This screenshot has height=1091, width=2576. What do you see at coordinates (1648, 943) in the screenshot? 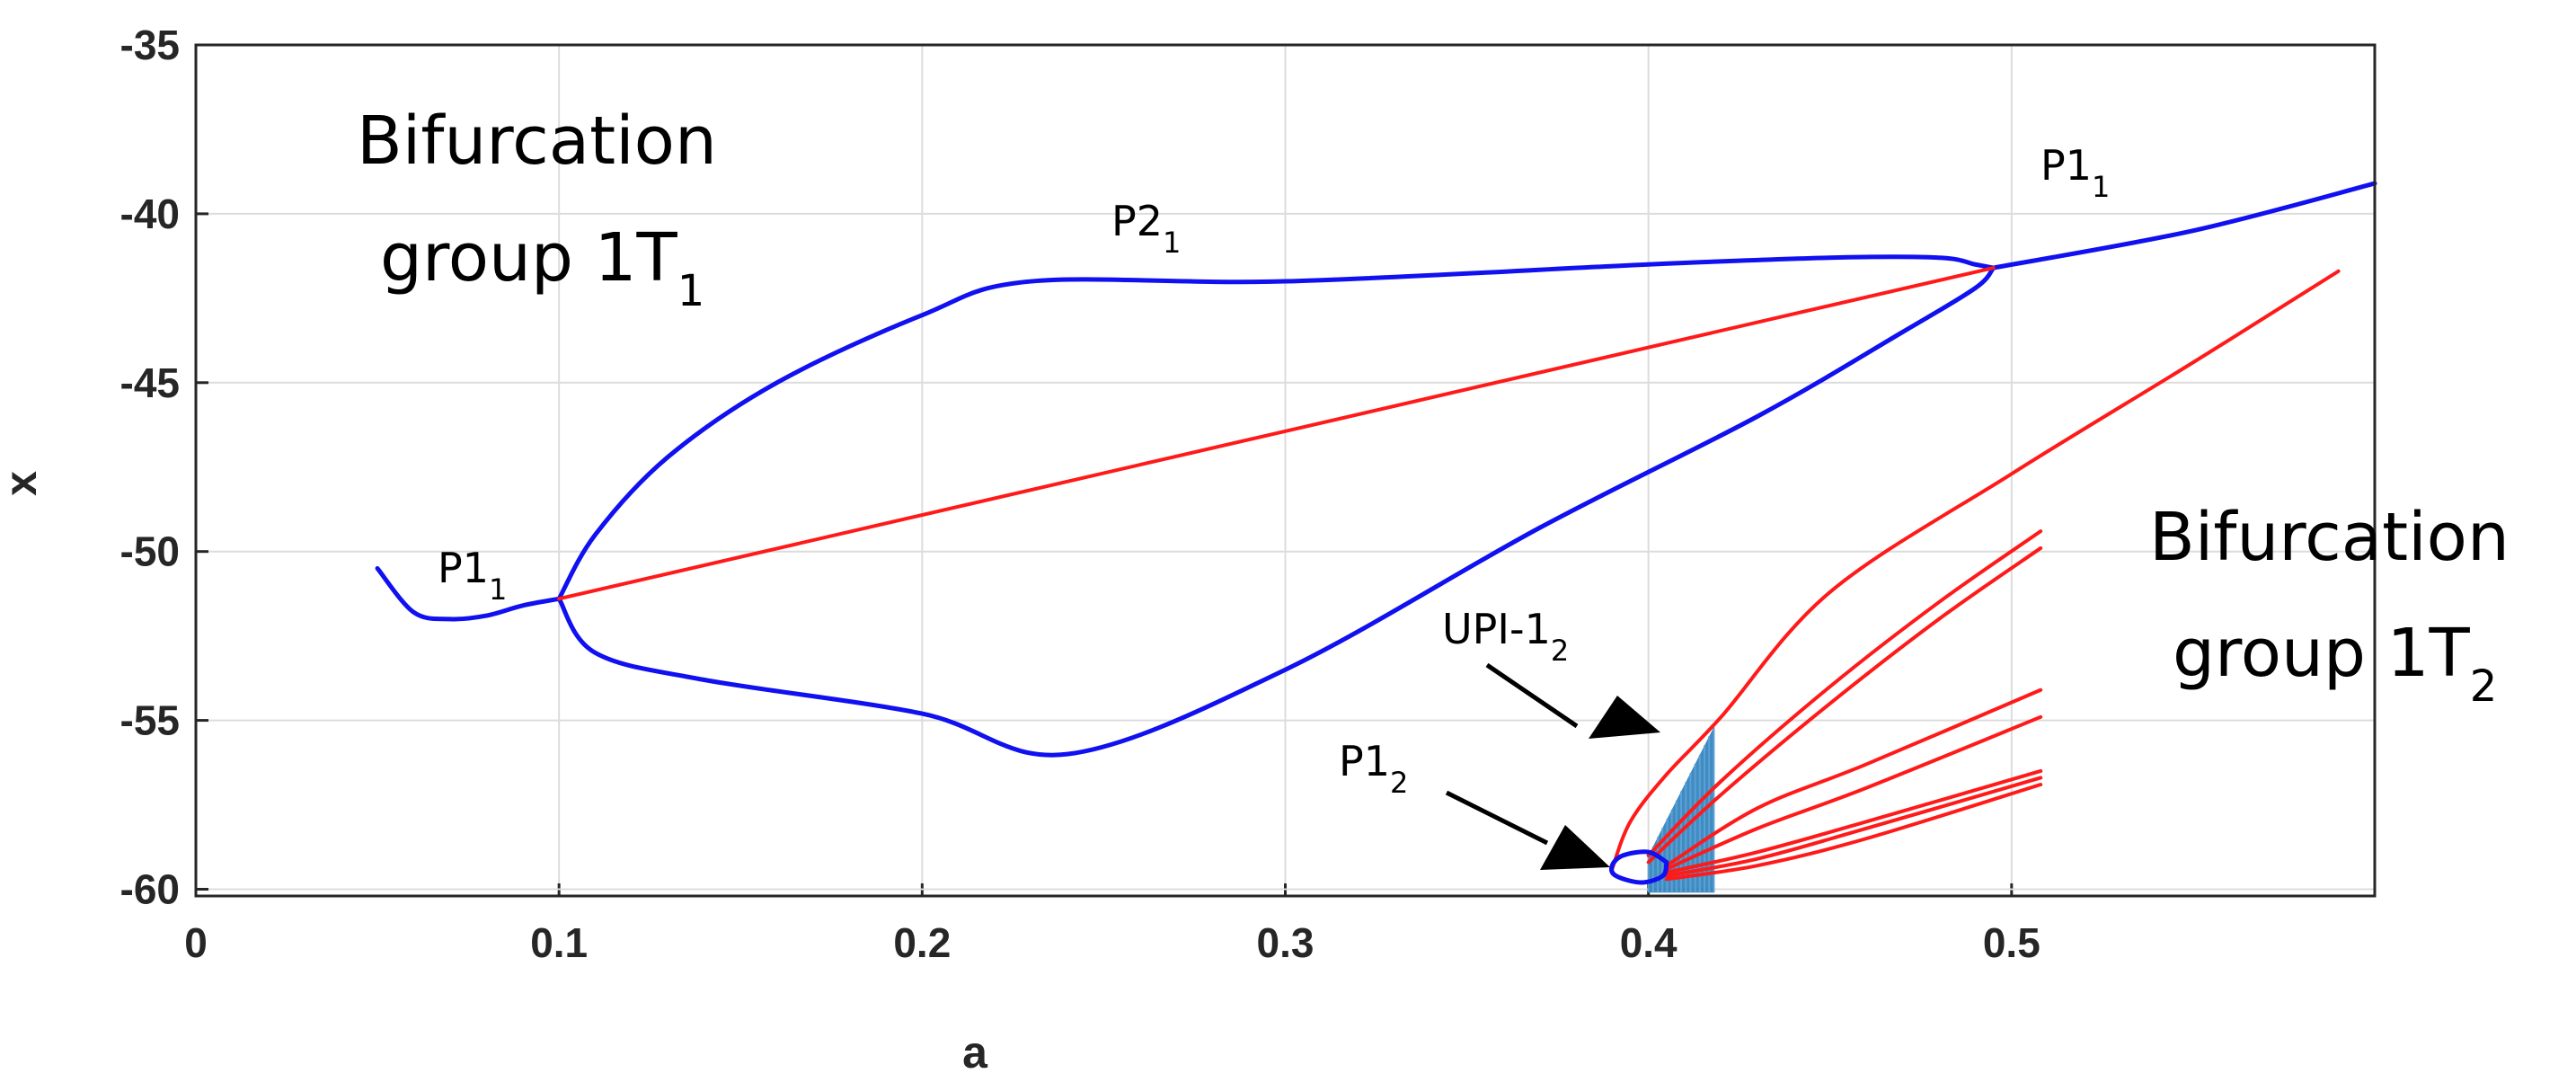
I see `x-tick-label: 0.4` at bounding box center [1648, 943].